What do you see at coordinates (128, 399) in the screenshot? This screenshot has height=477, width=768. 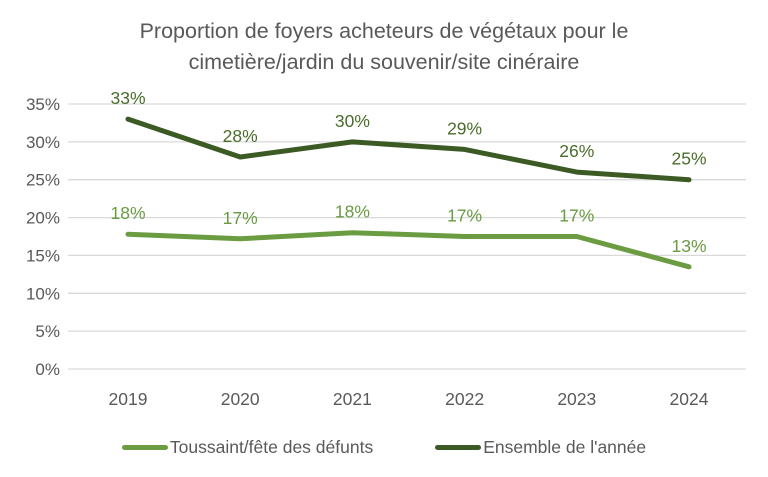 I see `x-axis-tick-label: 2019` at bounding box center [128, 399].